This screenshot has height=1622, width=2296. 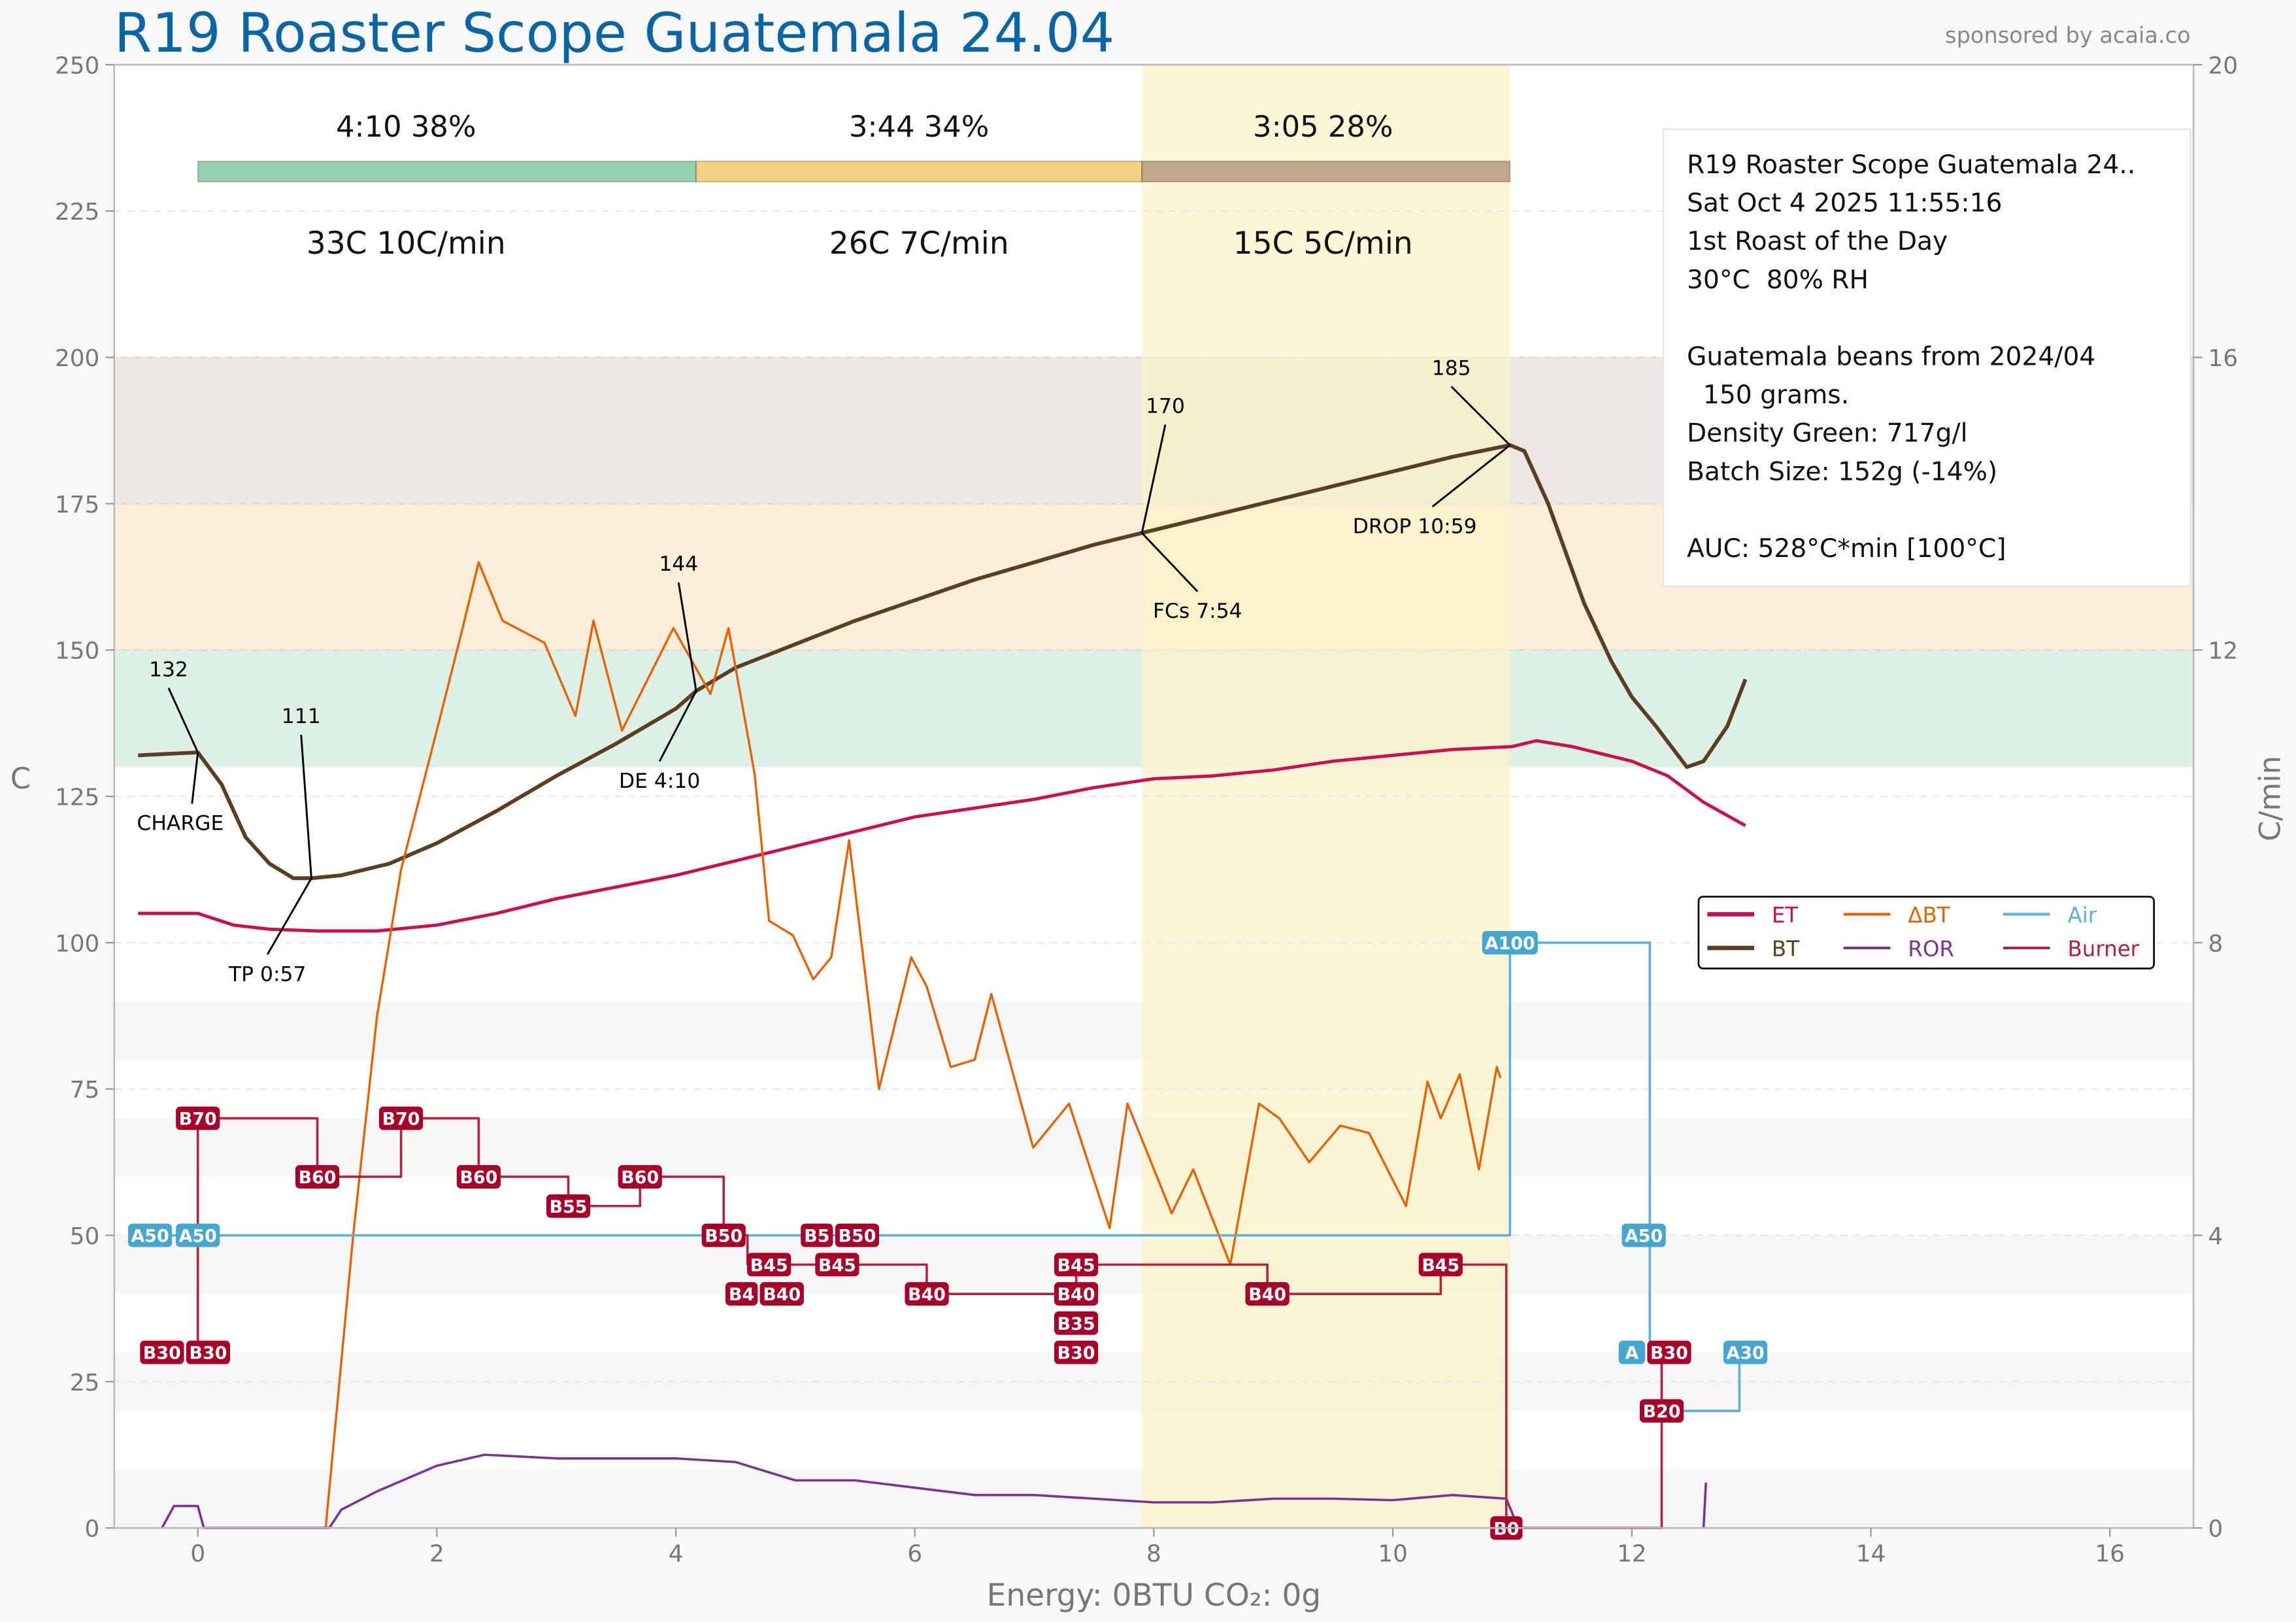 I want to click on annotation-event: DROP 10:59, so click(x=1415, y=526).